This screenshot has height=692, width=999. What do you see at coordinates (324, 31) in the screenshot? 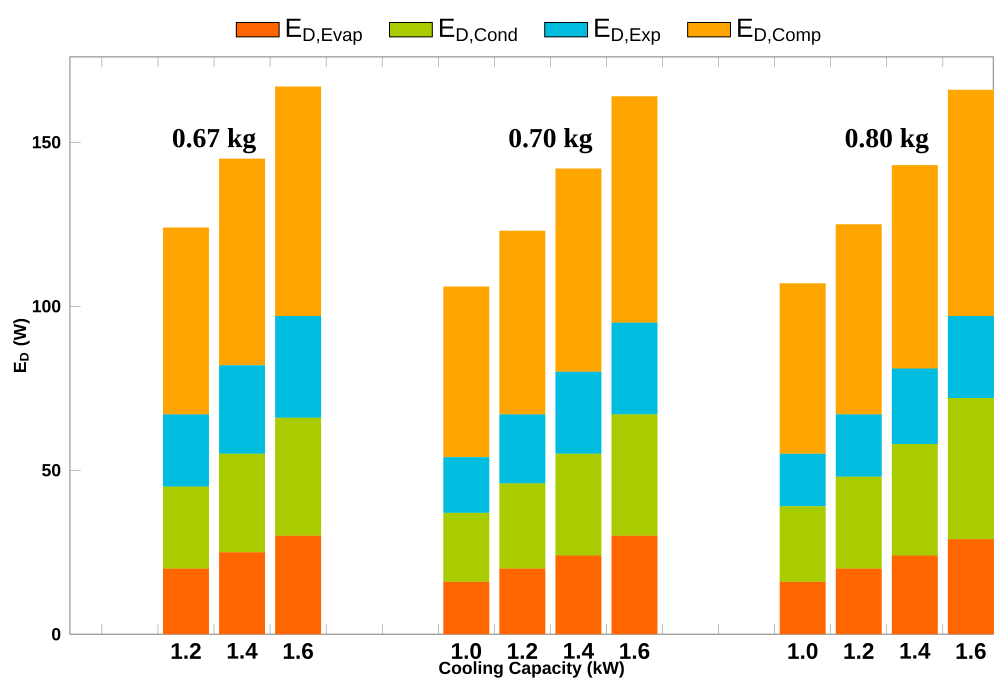
I see `legend-label: E$_{D,Evap}$` at bounding box center [324, 31].